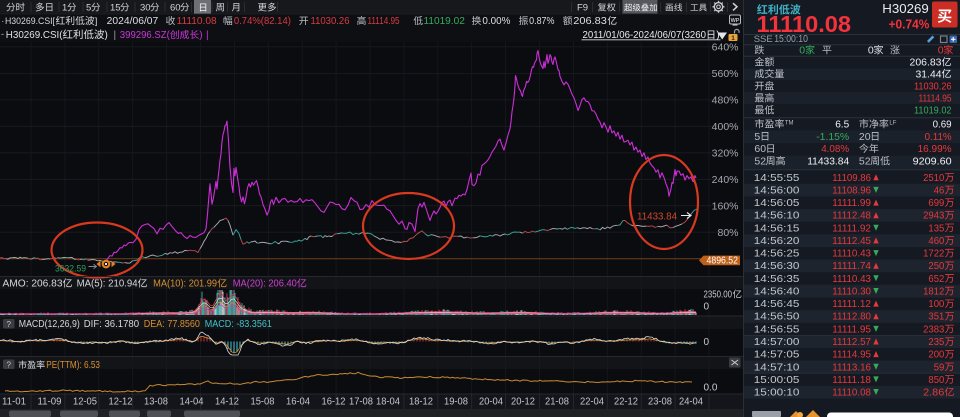  Describe the element at coordinates (936, 241) in the screenshot. I see `svg-text: 460` at that location.